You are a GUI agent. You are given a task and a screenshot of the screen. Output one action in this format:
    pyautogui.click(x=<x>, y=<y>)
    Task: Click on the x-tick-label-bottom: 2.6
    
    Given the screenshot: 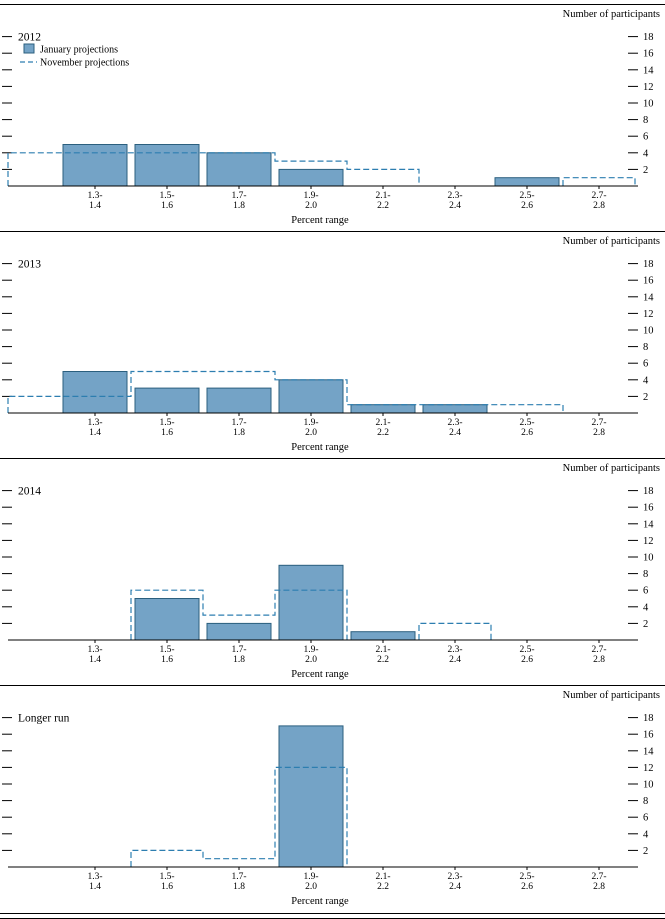 What is the action you would take?
    pyautogui.click(x=527, y=433)
    